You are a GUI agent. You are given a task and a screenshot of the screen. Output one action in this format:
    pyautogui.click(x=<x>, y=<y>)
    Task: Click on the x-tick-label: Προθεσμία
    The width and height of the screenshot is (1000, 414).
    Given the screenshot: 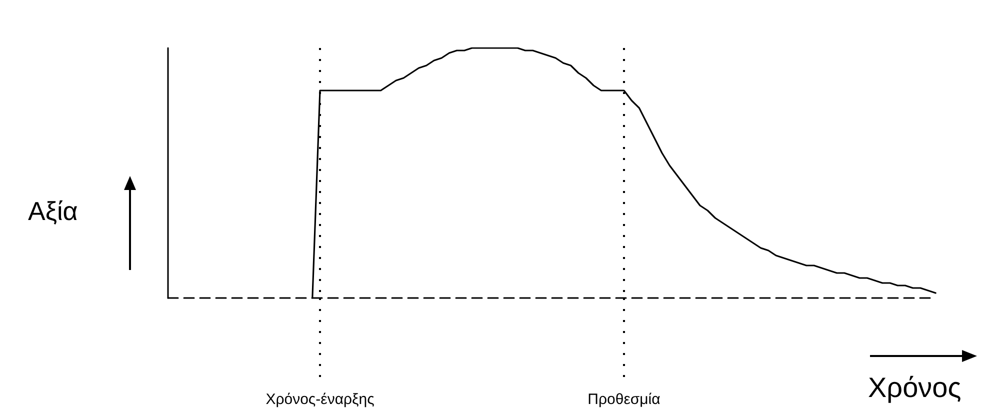 What is the action you would take?
    pyautogui.click(x=624, y=399)
    